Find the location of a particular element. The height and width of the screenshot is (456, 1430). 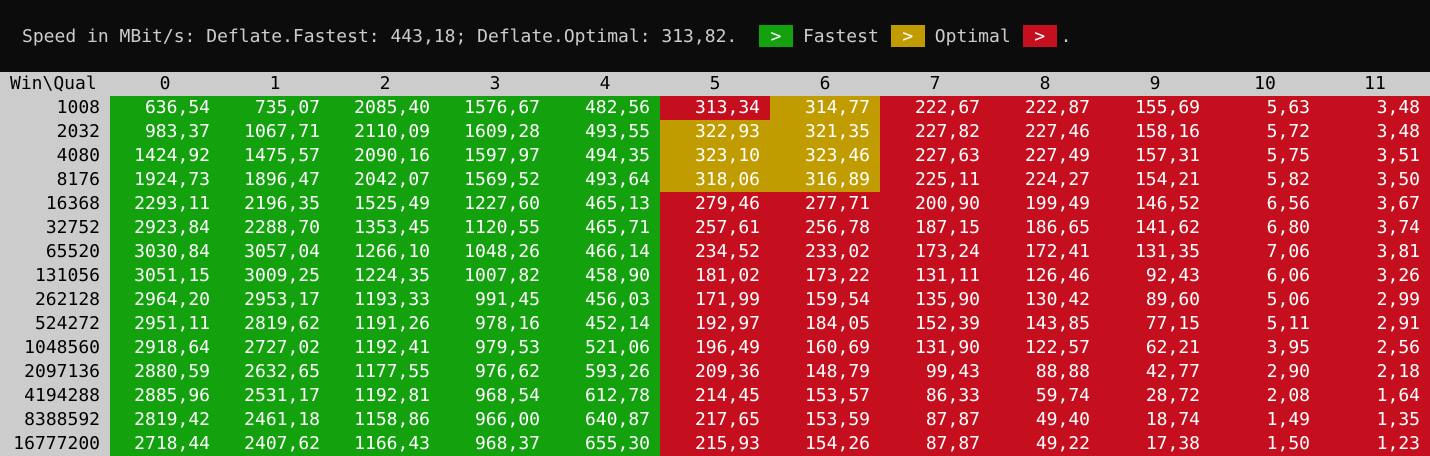

speed-cell: 1,50 is located at coordinates (1265, 444).